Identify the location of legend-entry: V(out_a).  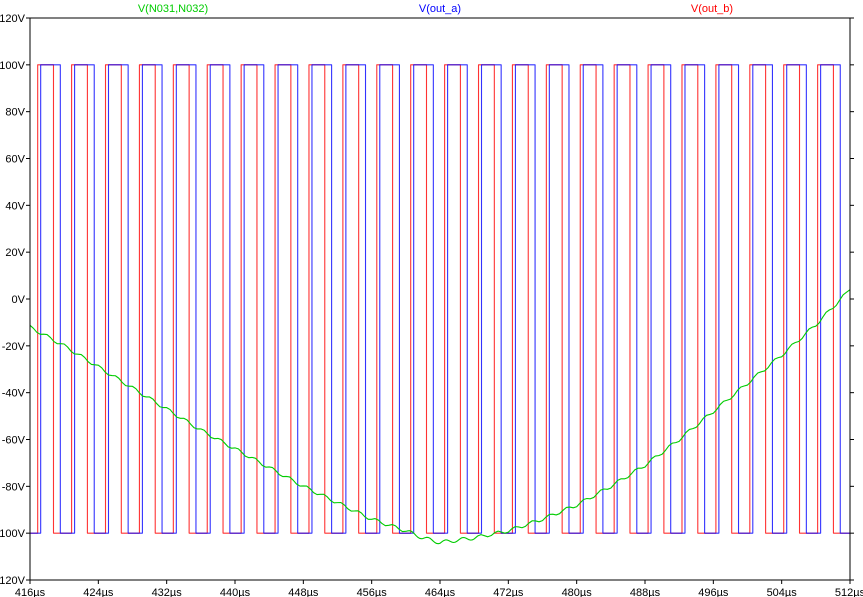
(440, 9).